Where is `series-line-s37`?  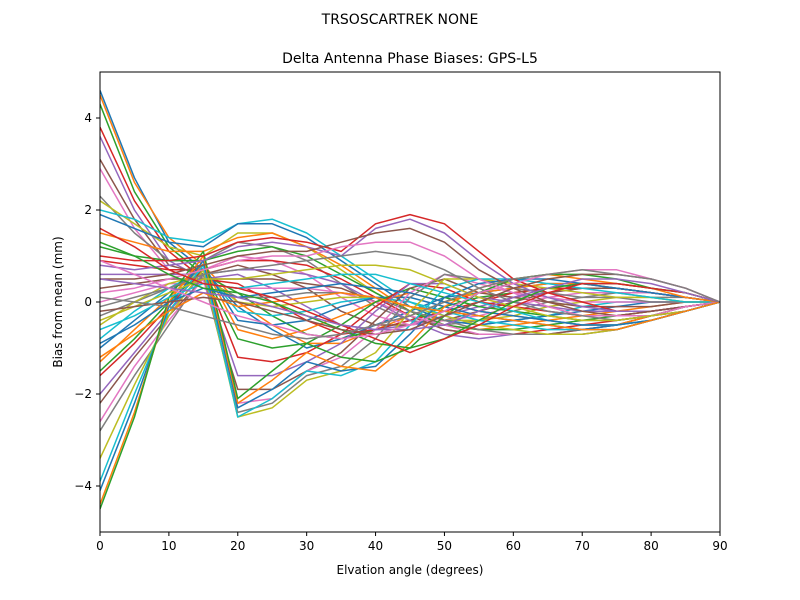 series-line-s37 is located at coordinates (410, 279).